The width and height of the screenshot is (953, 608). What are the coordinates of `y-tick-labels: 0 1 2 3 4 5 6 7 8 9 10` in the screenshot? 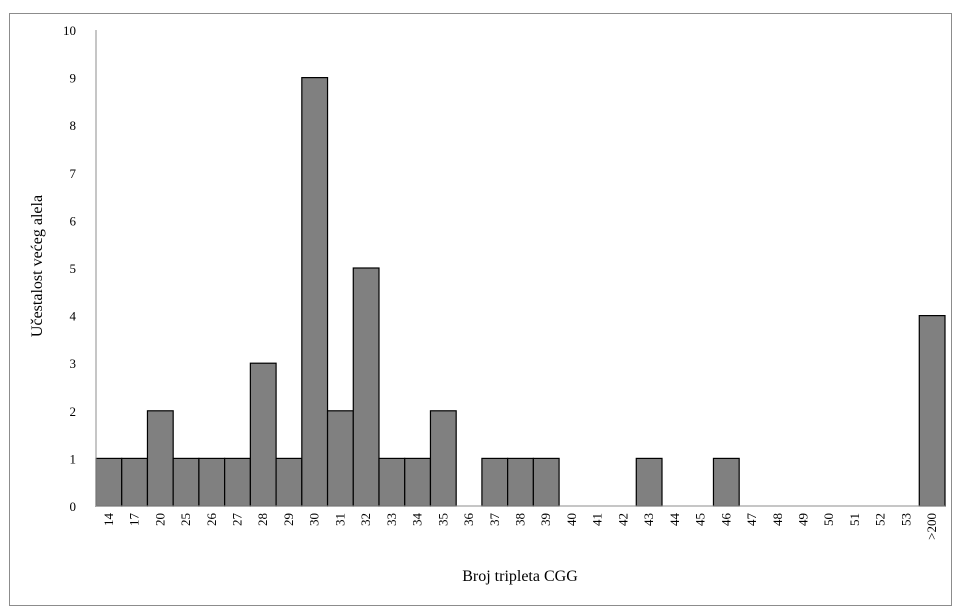 It's located at (70, 268).